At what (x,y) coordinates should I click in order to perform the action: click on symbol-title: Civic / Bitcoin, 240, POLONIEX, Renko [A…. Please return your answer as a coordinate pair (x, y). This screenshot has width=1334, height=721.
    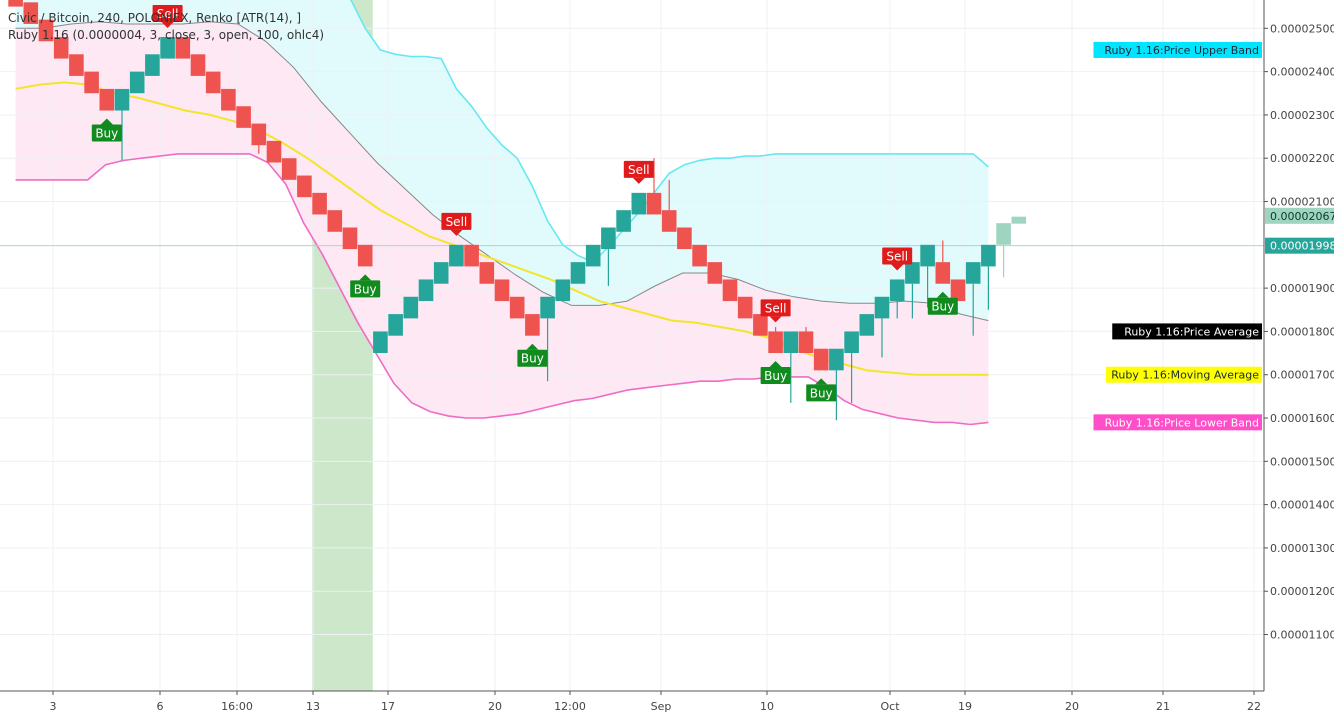
    Looking at the image, I should click on (155, 18).